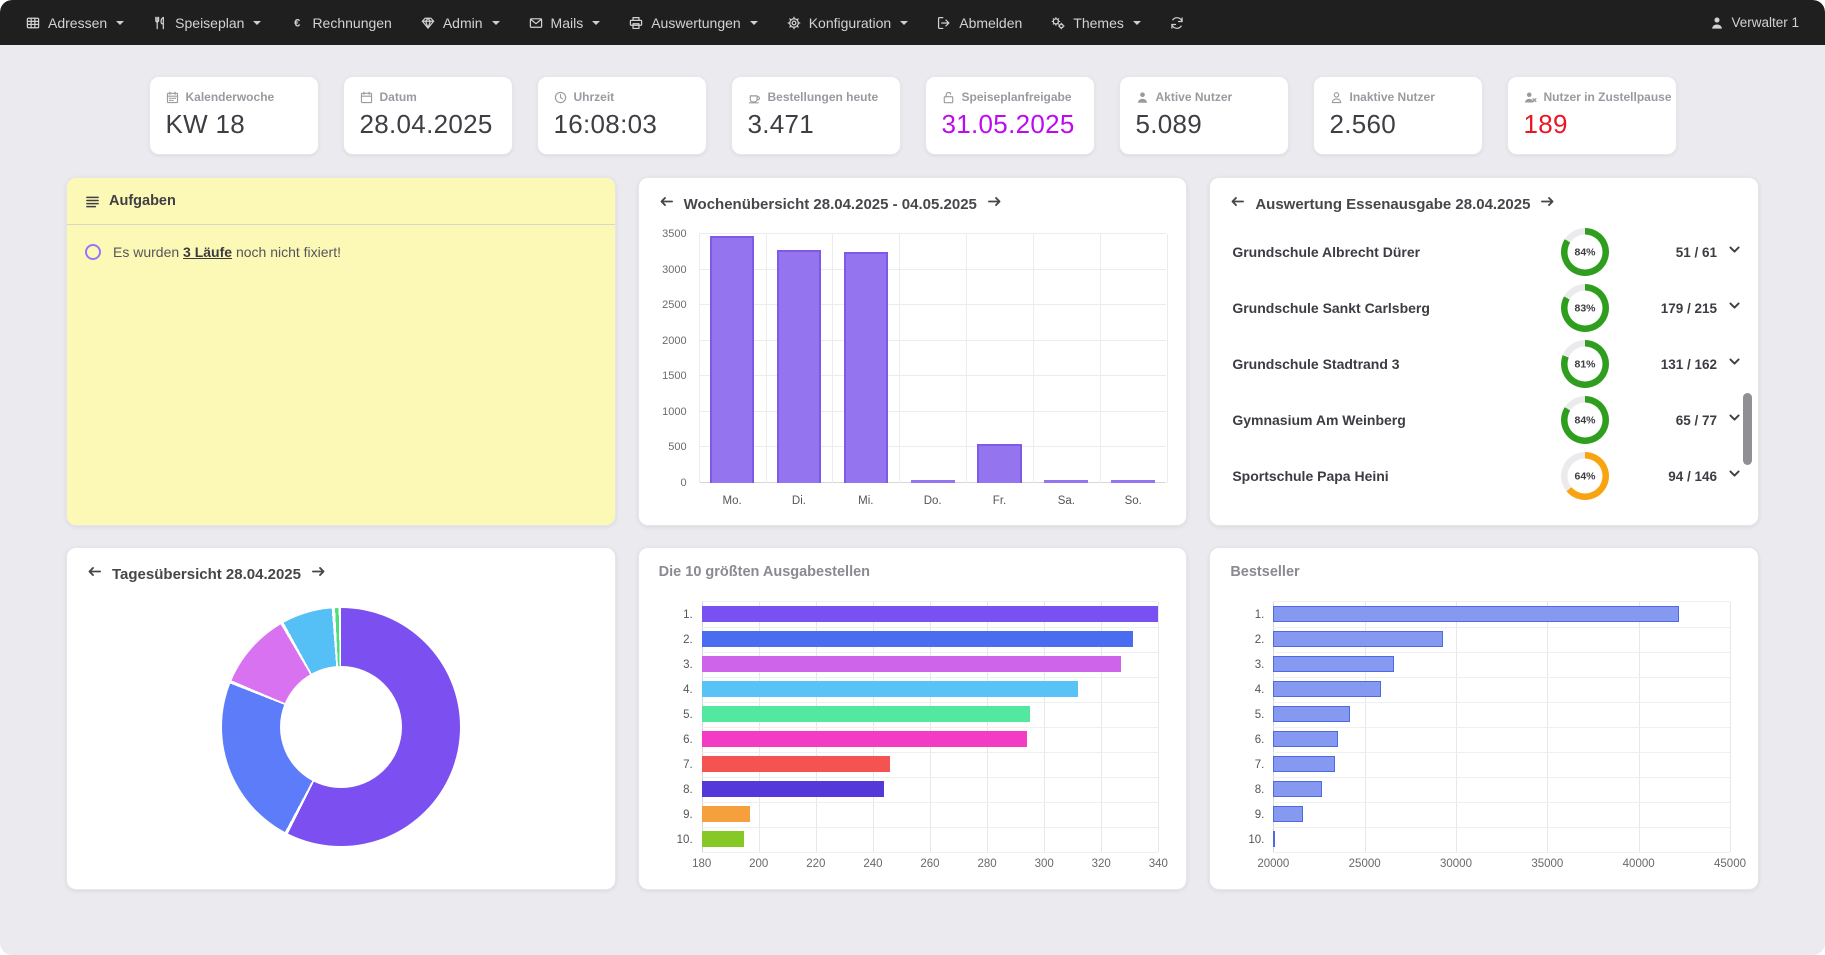 Image resolution: width=1825 pixels, height=955 pixels. What do you see at coordinates (666, 204) in the screenshot?
I see `previous-week-button` at bounding box center [666, 204].